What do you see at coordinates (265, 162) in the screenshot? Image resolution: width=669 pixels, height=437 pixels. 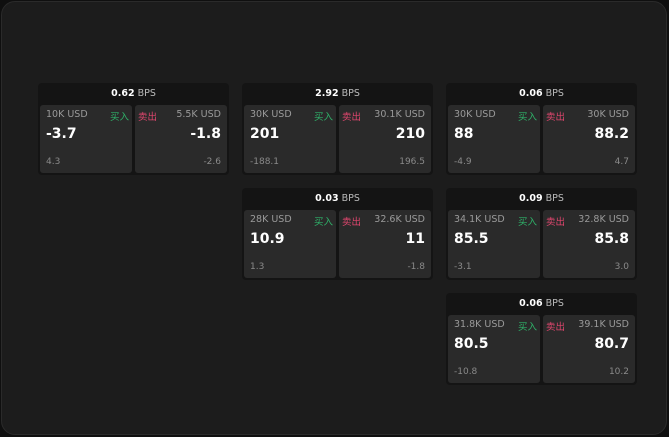 I see `buy-change: -188.1` at bounding box center [265, 162].